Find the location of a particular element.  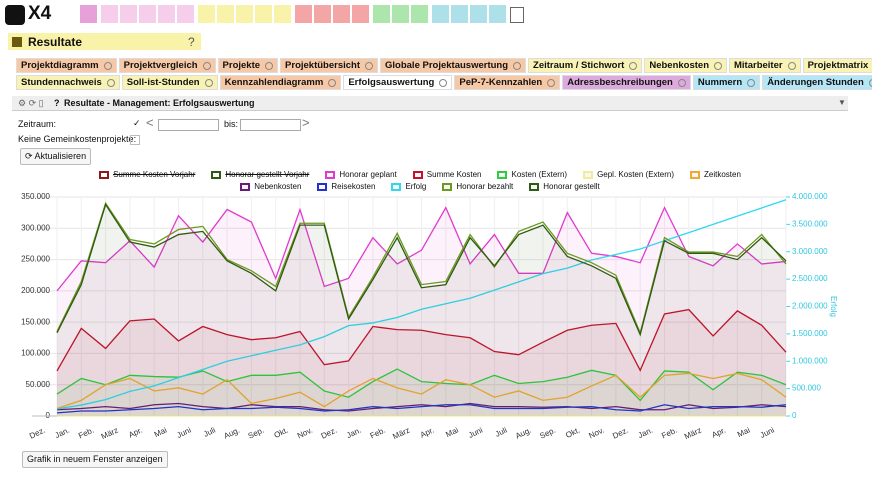

legend-label: Gepl. Kosten (Extern) is located at coordinates (635, 174).